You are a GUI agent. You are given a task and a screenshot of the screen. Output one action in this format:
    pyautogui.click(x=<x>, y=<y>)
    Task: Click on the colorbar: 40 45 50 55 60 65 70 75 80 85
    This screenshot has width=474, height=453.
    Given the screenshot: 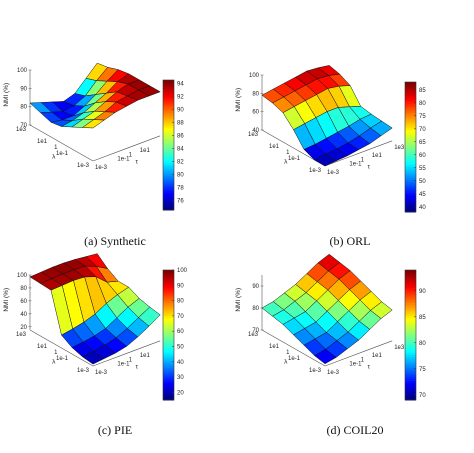 What is the action you would take?
    pyautogui.click(x=415, y=147)
    